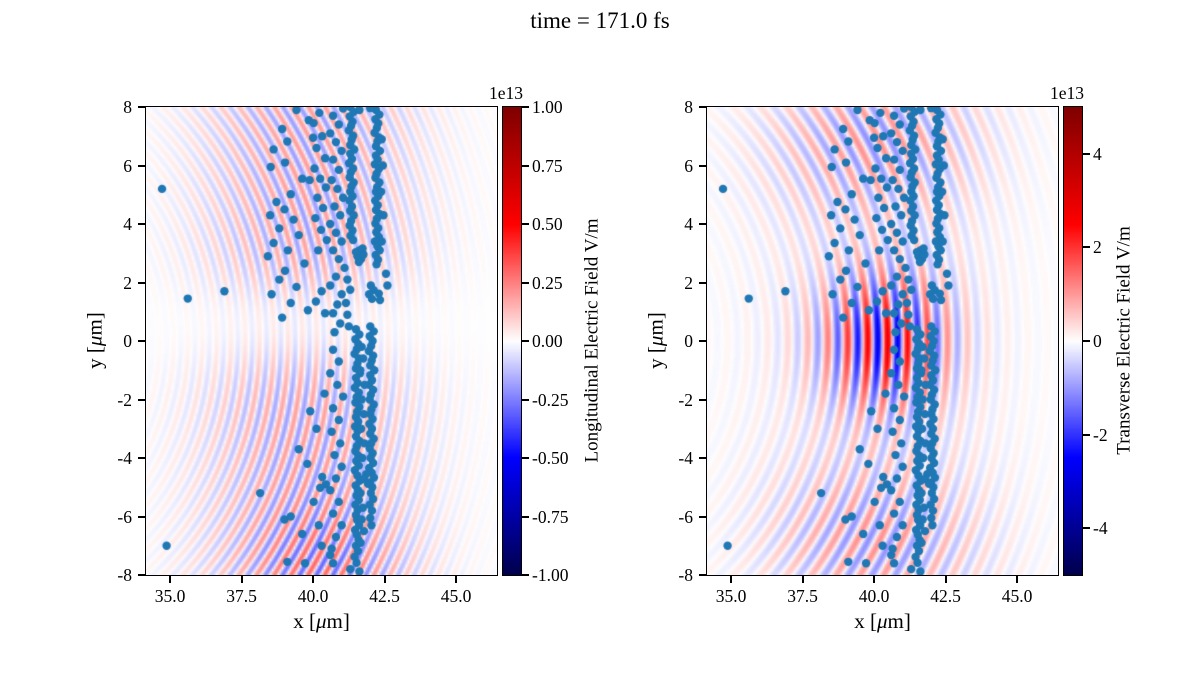 The image size is (1200, 675). Describe the element at coordinates (512, 341) in the screenshot. I see `colorbar-longitudinal` at that location.